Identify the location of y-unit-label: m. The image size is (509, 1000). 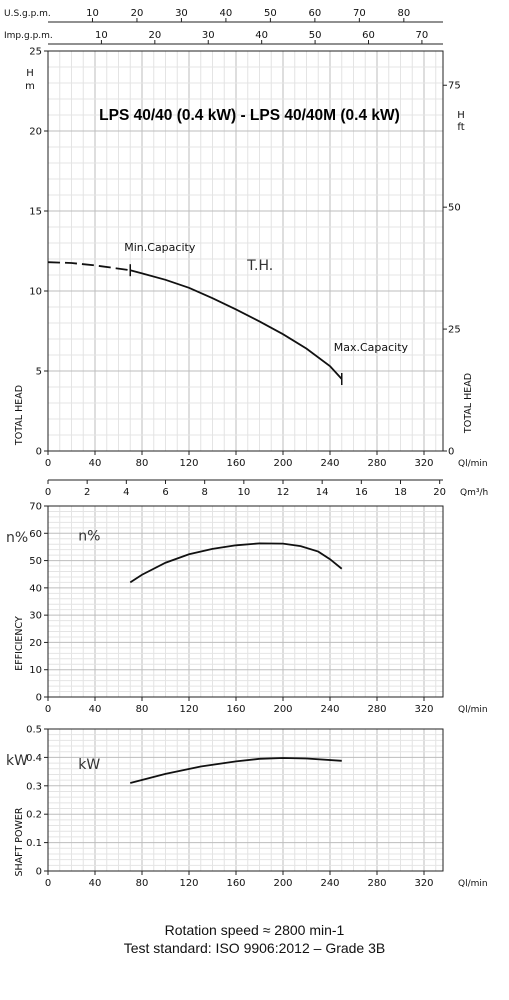
(30, 86).